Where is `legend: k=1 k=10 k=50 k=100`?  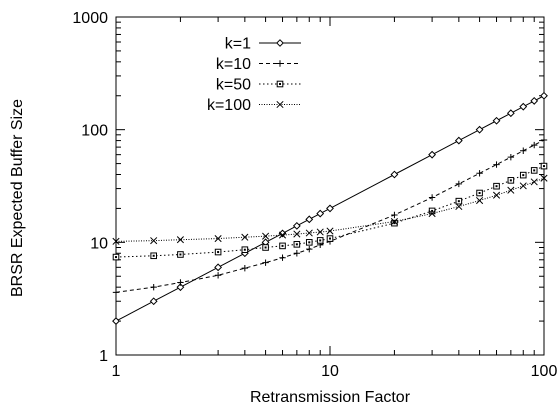 legend: k=1 k=10 k=50 k=100 is located at coordinates (254, 75).